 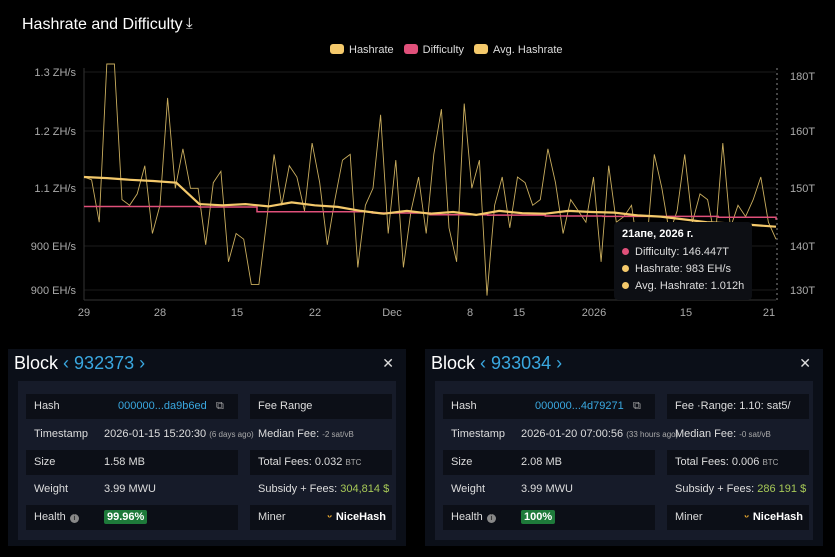 I want to click on legend-hashrate: Hashrate, so click(x=362, y=50).